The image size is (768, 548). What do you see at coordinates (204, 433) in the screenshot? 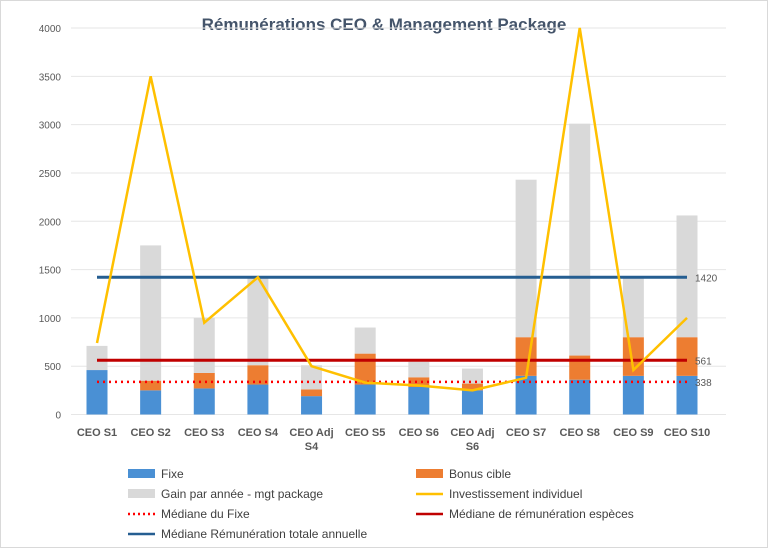
I see `x-tick-label: CEO S3` at bounding box center [204, 433].